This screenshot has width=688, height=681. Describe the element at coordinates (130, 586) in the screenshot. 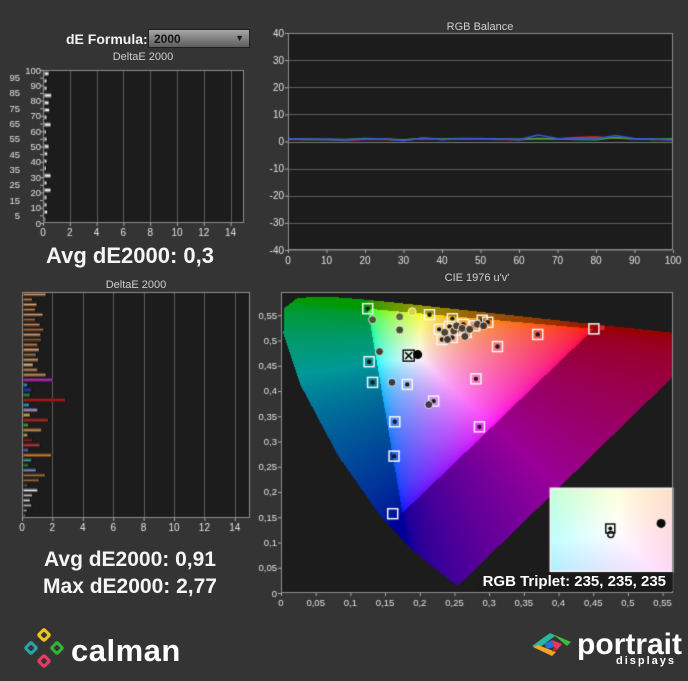

I see `colorchecker-max-value: Max dE2000: 2,77` at that location.